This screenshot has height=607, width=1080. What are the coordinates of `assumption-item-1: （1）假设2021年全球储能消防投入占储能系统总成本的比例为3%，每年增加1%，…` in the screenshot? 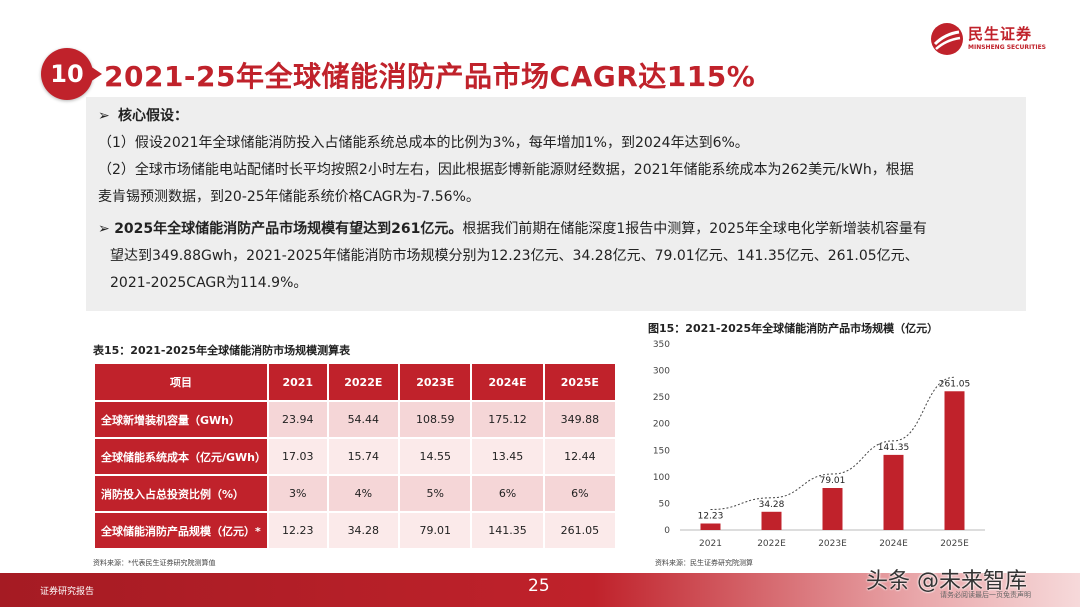 It's located at (423, 143).